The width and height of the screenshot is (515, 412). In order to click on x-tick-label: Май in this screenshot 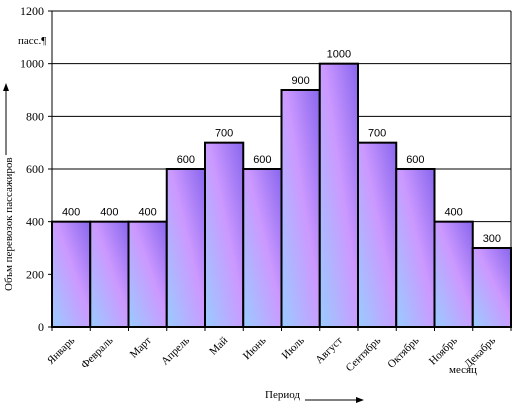, I will do `click(218, 346)`.